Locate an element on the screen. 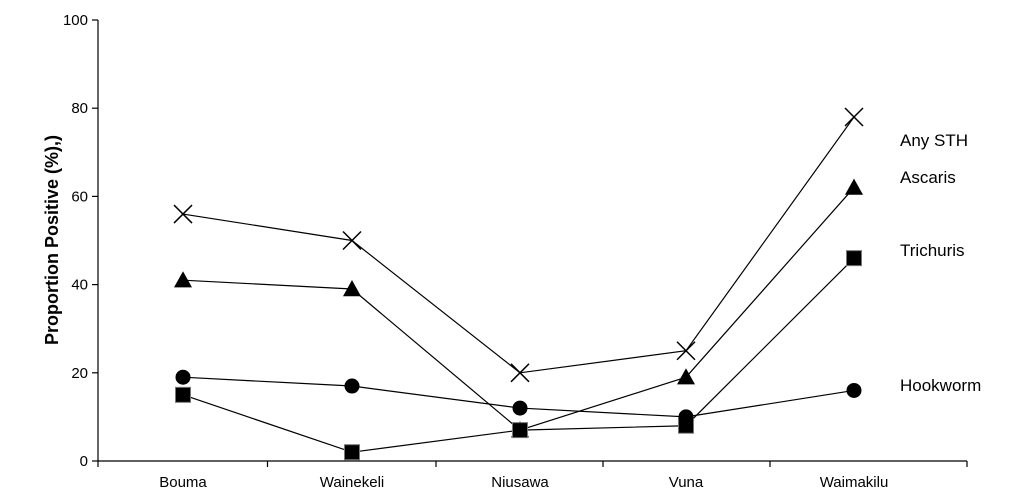 This screenshot has width=1009, height=497. x-tick-label: Niusawa is located at coordinates (520, 482).